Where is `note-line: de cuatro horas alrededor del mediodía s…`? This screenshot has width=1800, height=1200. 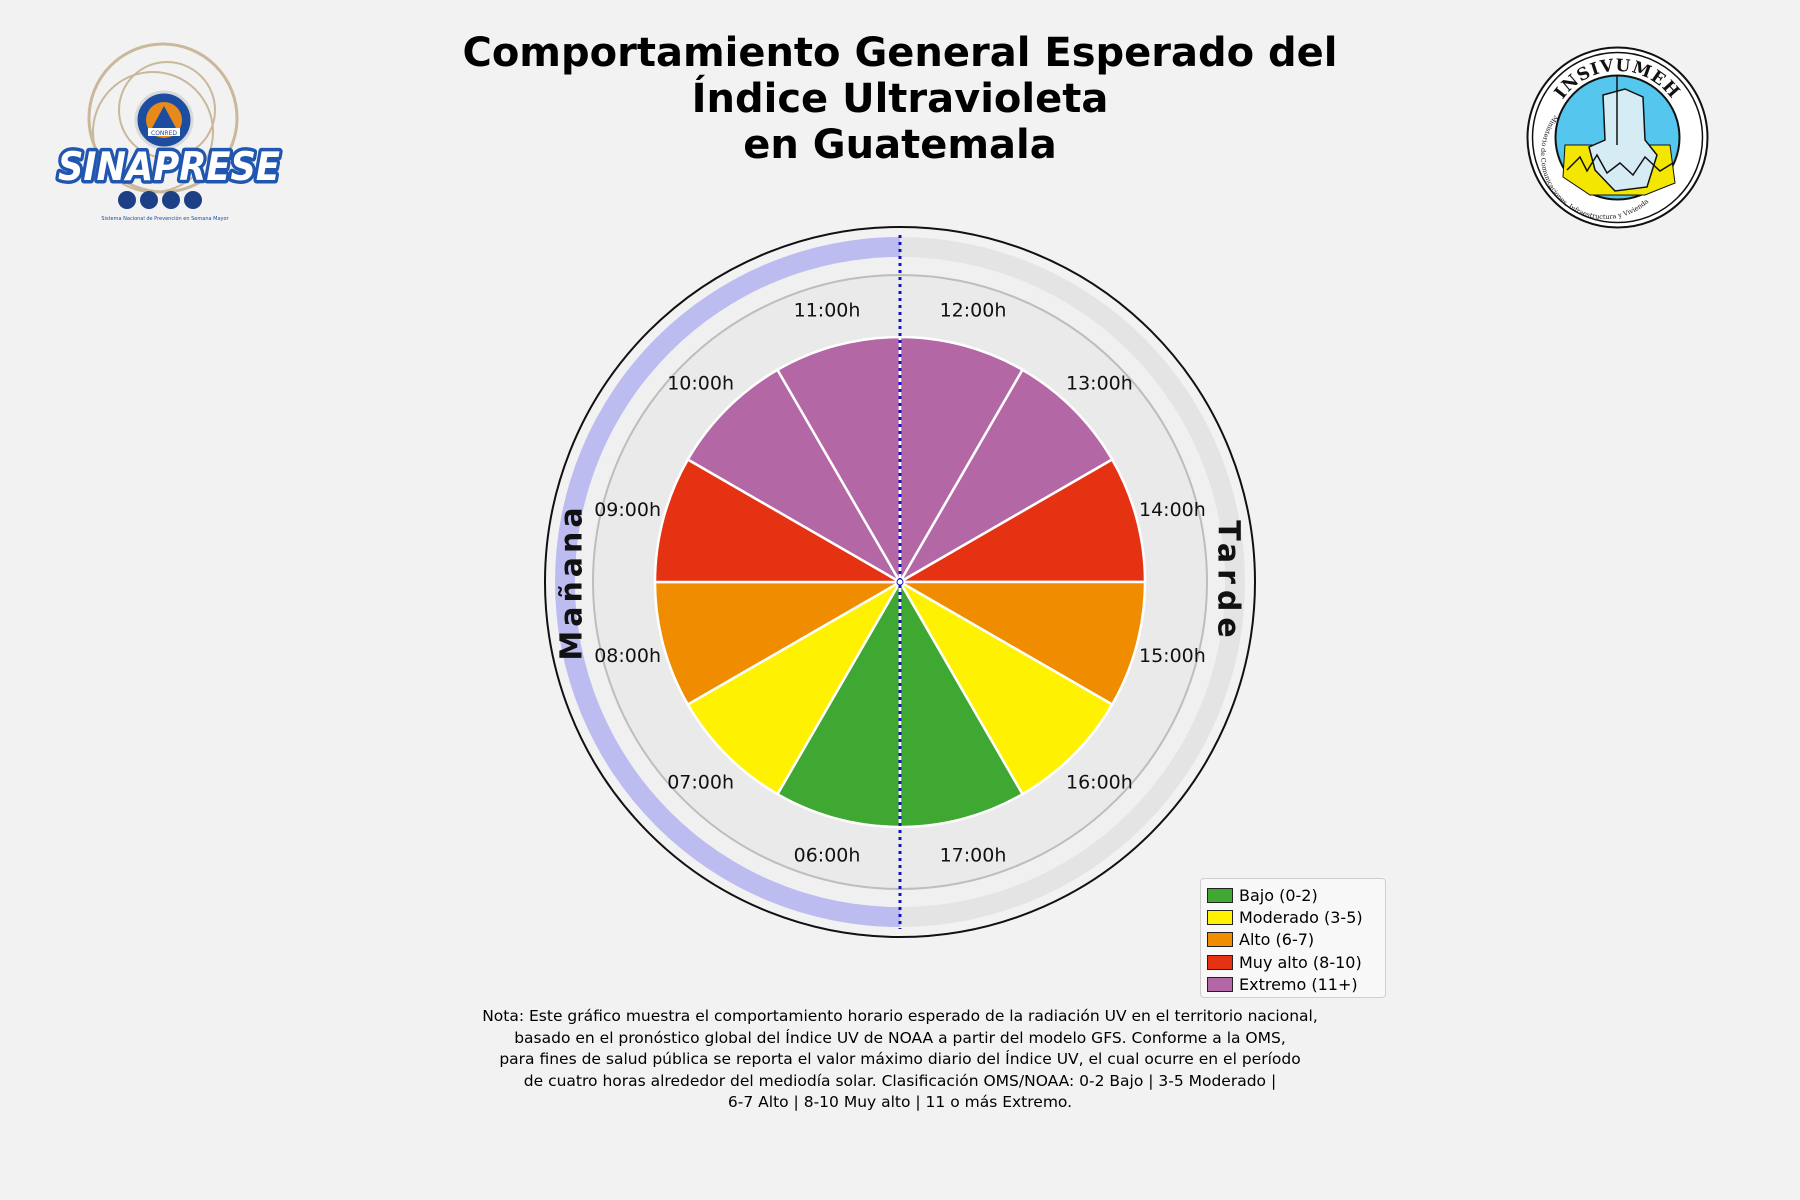
note-line: de cuatro horas alrededor del mediodía s… is located at coordinates (900, 1080).